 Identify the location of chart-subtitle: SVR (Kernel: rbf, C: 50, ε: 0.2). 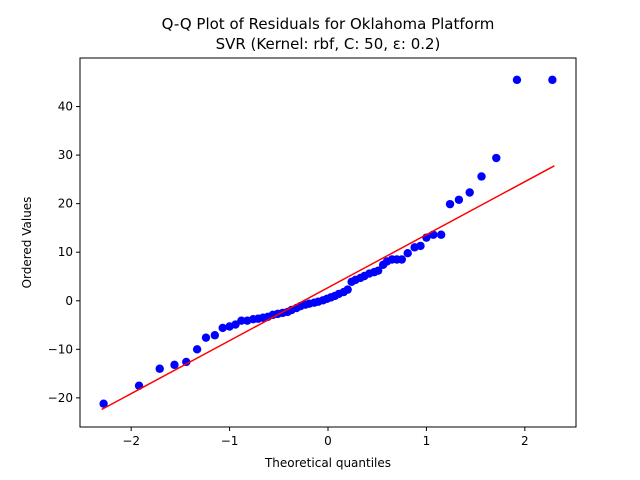
(328, 44).